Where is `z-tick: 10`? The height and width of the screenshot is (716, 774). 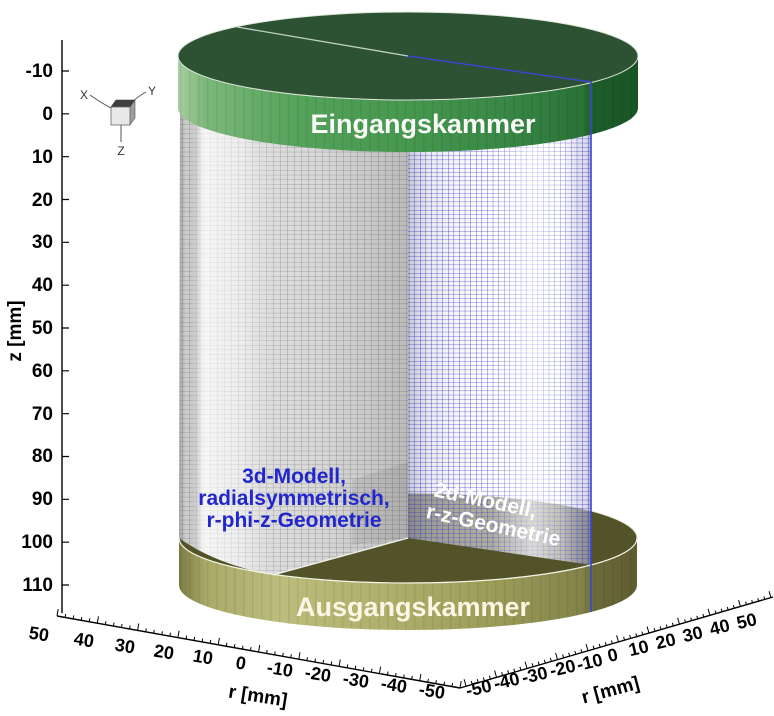 z-tick: 10 is located at coordinates (42, 157).